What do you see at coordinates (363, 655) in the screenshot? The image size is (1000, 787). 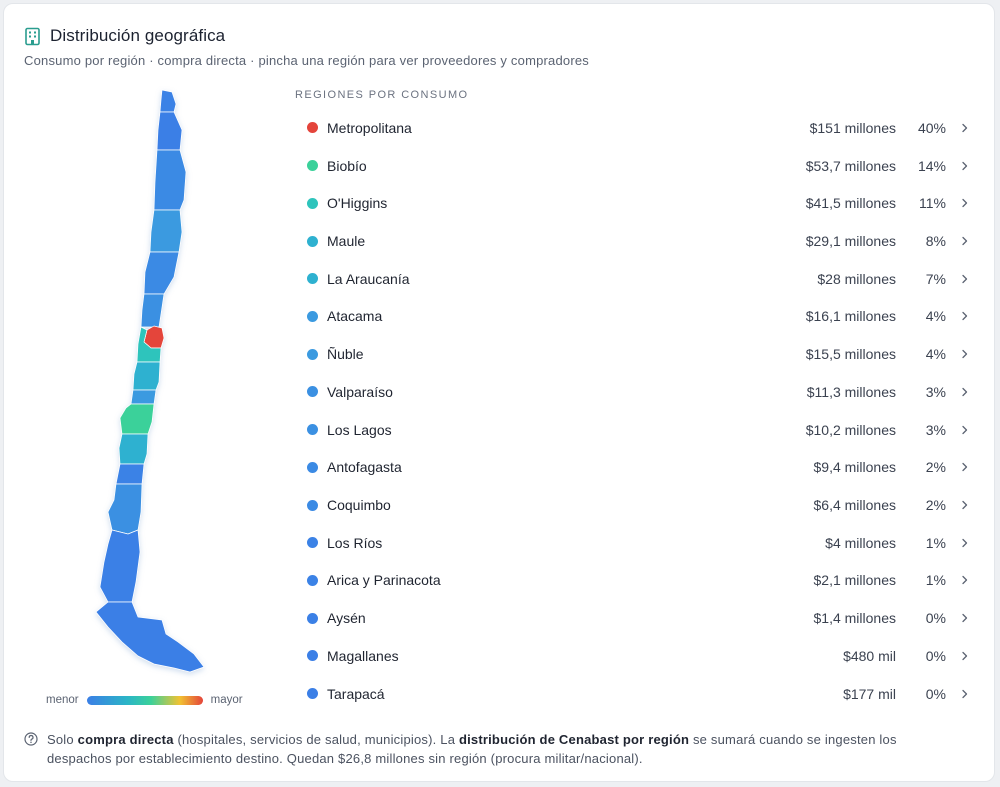 I see `region-name: Magallanes` at bounding box center [363, 655].